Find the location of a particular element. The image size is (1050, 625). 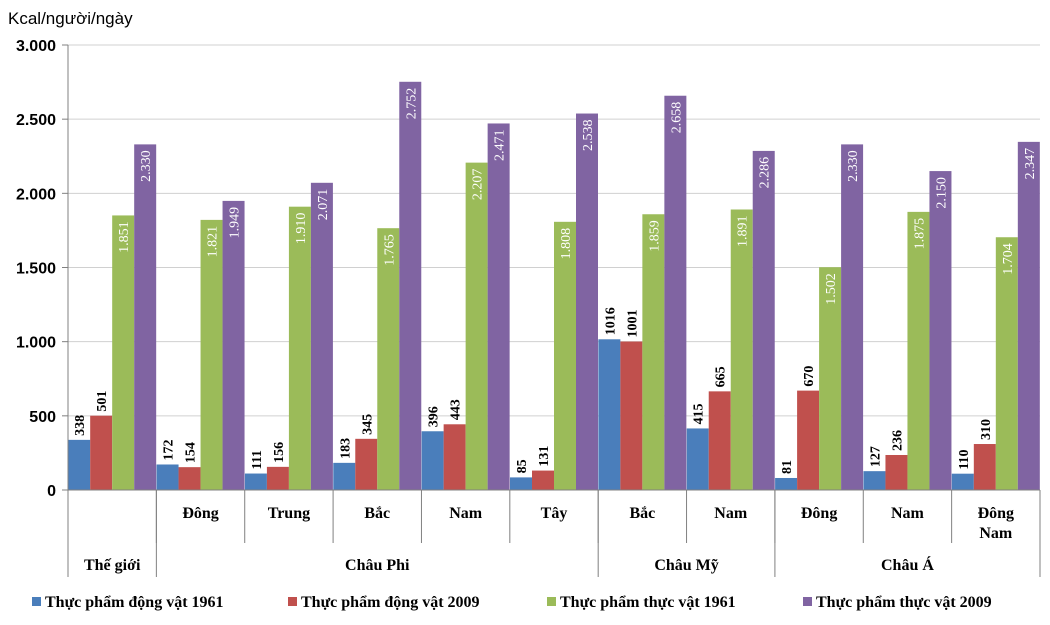

data-label: 2.538 is located at coordinates (588, 136).